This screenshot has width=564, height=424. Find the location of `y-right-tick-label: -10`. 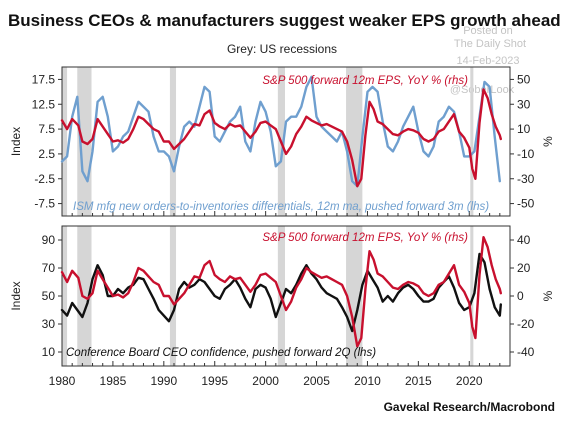

y-right-tick-label: -10 is located at coordinates (526, 154).